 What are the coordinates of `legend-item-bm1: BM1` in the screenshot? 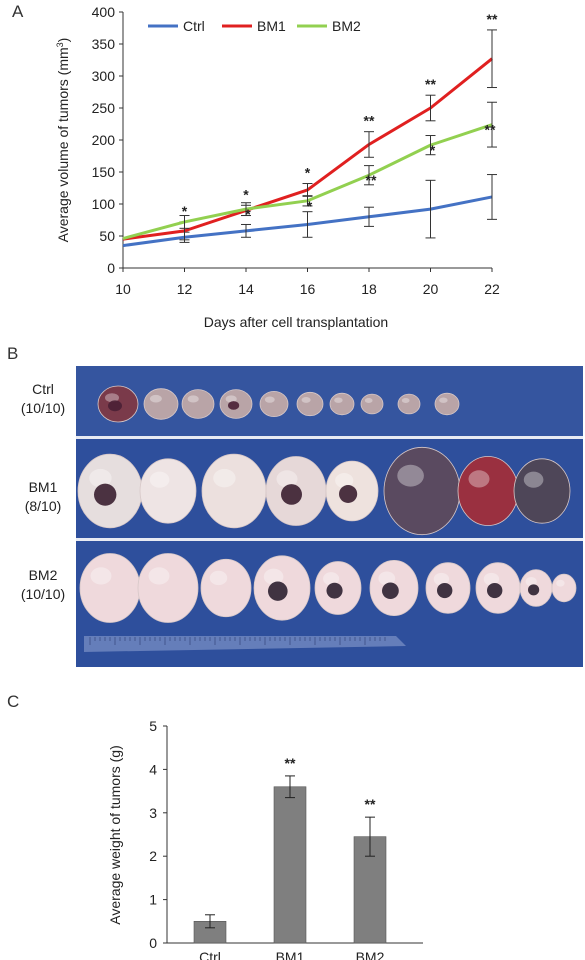 It's located at (254, 26).